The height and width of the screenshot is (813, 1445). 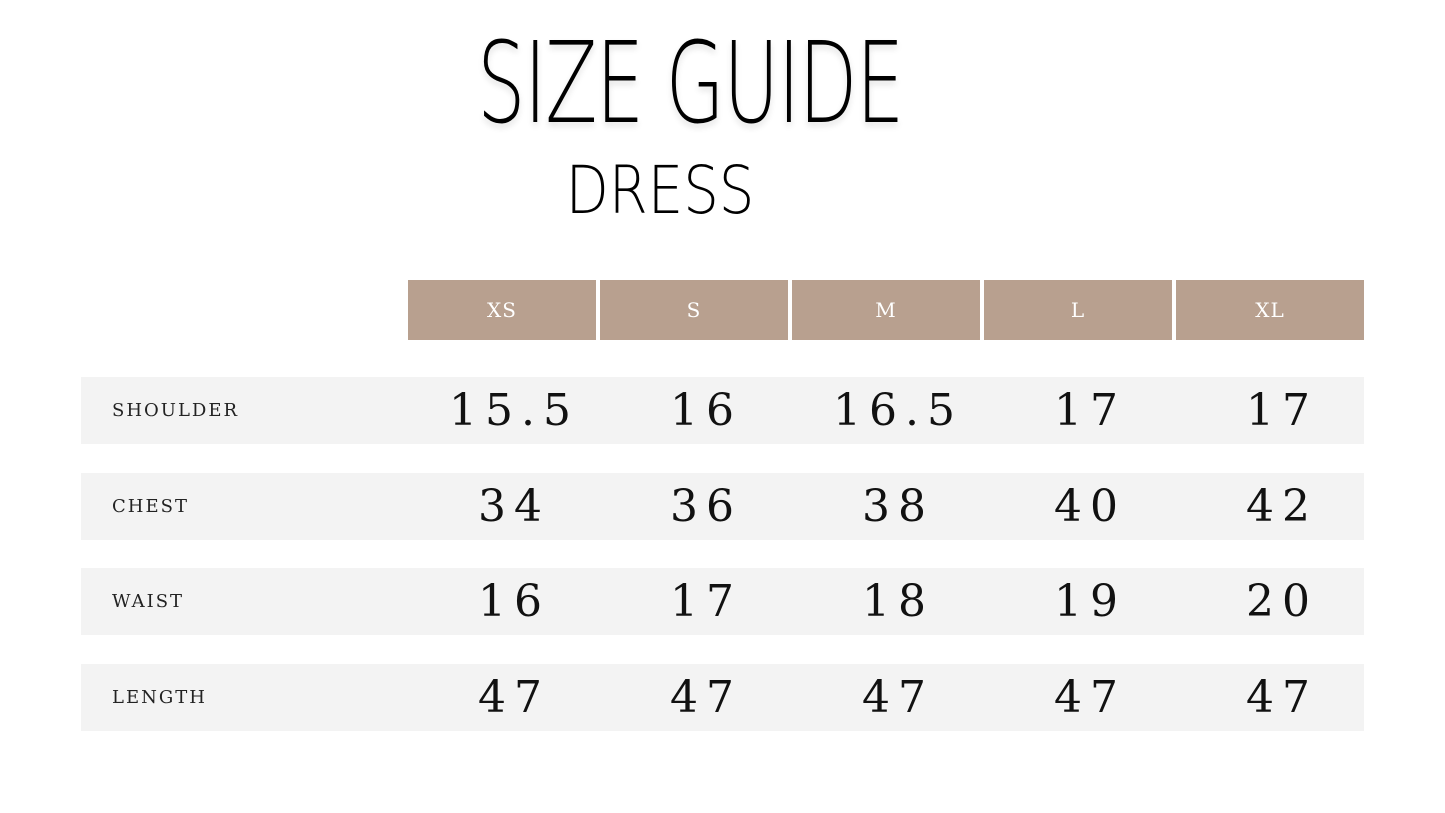 I want to click on table-cell: 16.5, so click(x=898, y=410).